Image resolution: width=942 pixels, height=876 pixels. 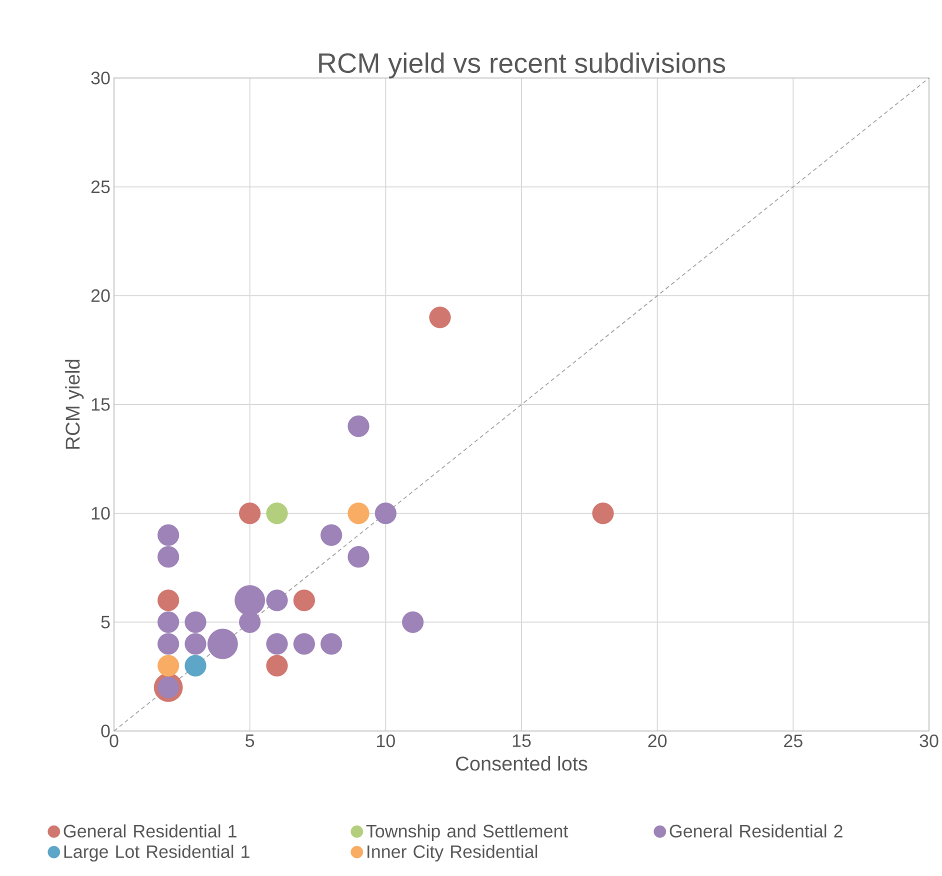 What do you see at coordinates (467, 833) in the screenshot?
I see `legend-label: Township and Settlement` at bounding box center [467, 833].